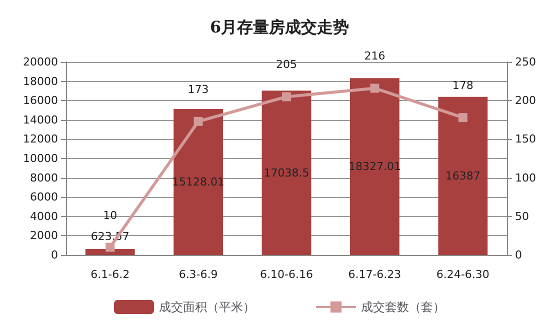  I want to click on data-label: 205, so click(286, 65).